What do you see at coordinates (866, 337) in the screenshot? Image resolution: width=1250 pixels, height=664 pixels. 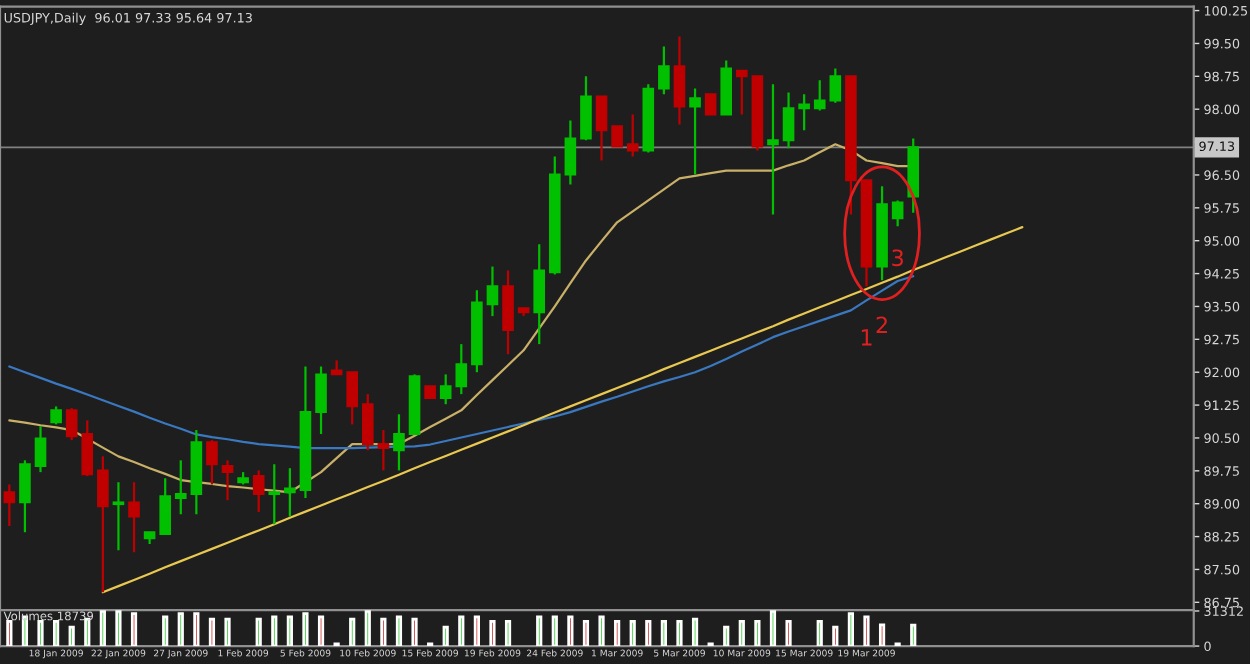 I see `annotation: 1` at bounding box center [866, 337].